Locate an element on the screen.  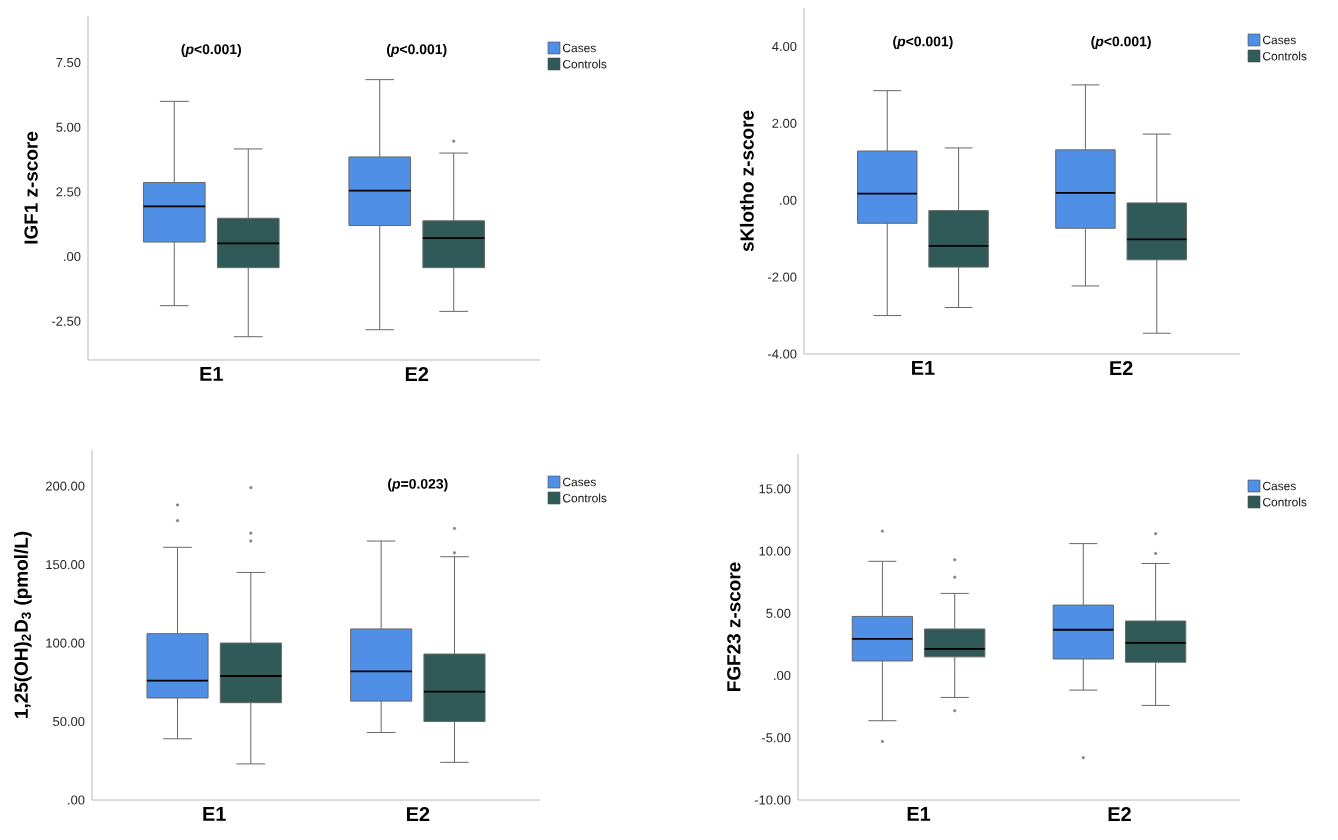
y-axis-title: IGF1 z-score is located at coordinates (31, 187).